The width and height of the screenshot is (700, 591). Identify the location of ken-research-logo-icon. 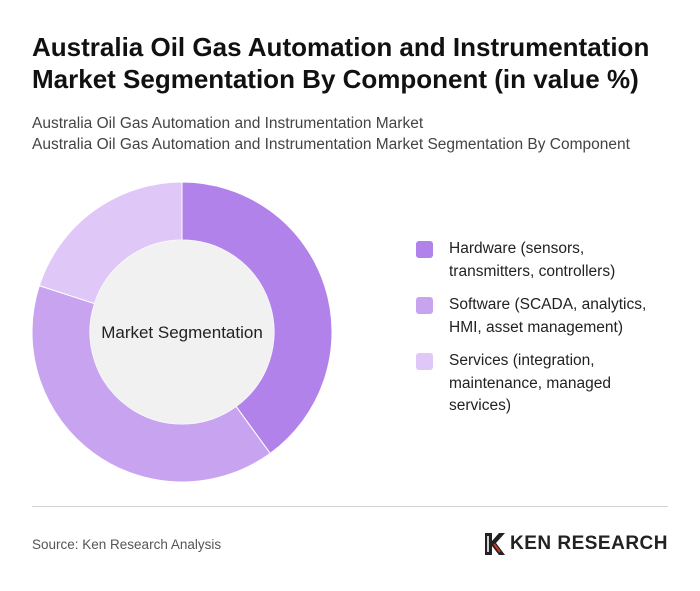
(494, 544).